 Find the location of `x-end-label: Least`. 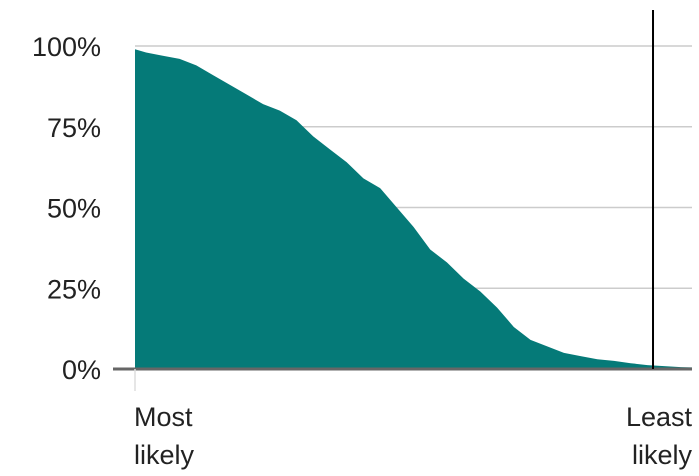

x-end-label: Least is located at coordinates (659, 417).